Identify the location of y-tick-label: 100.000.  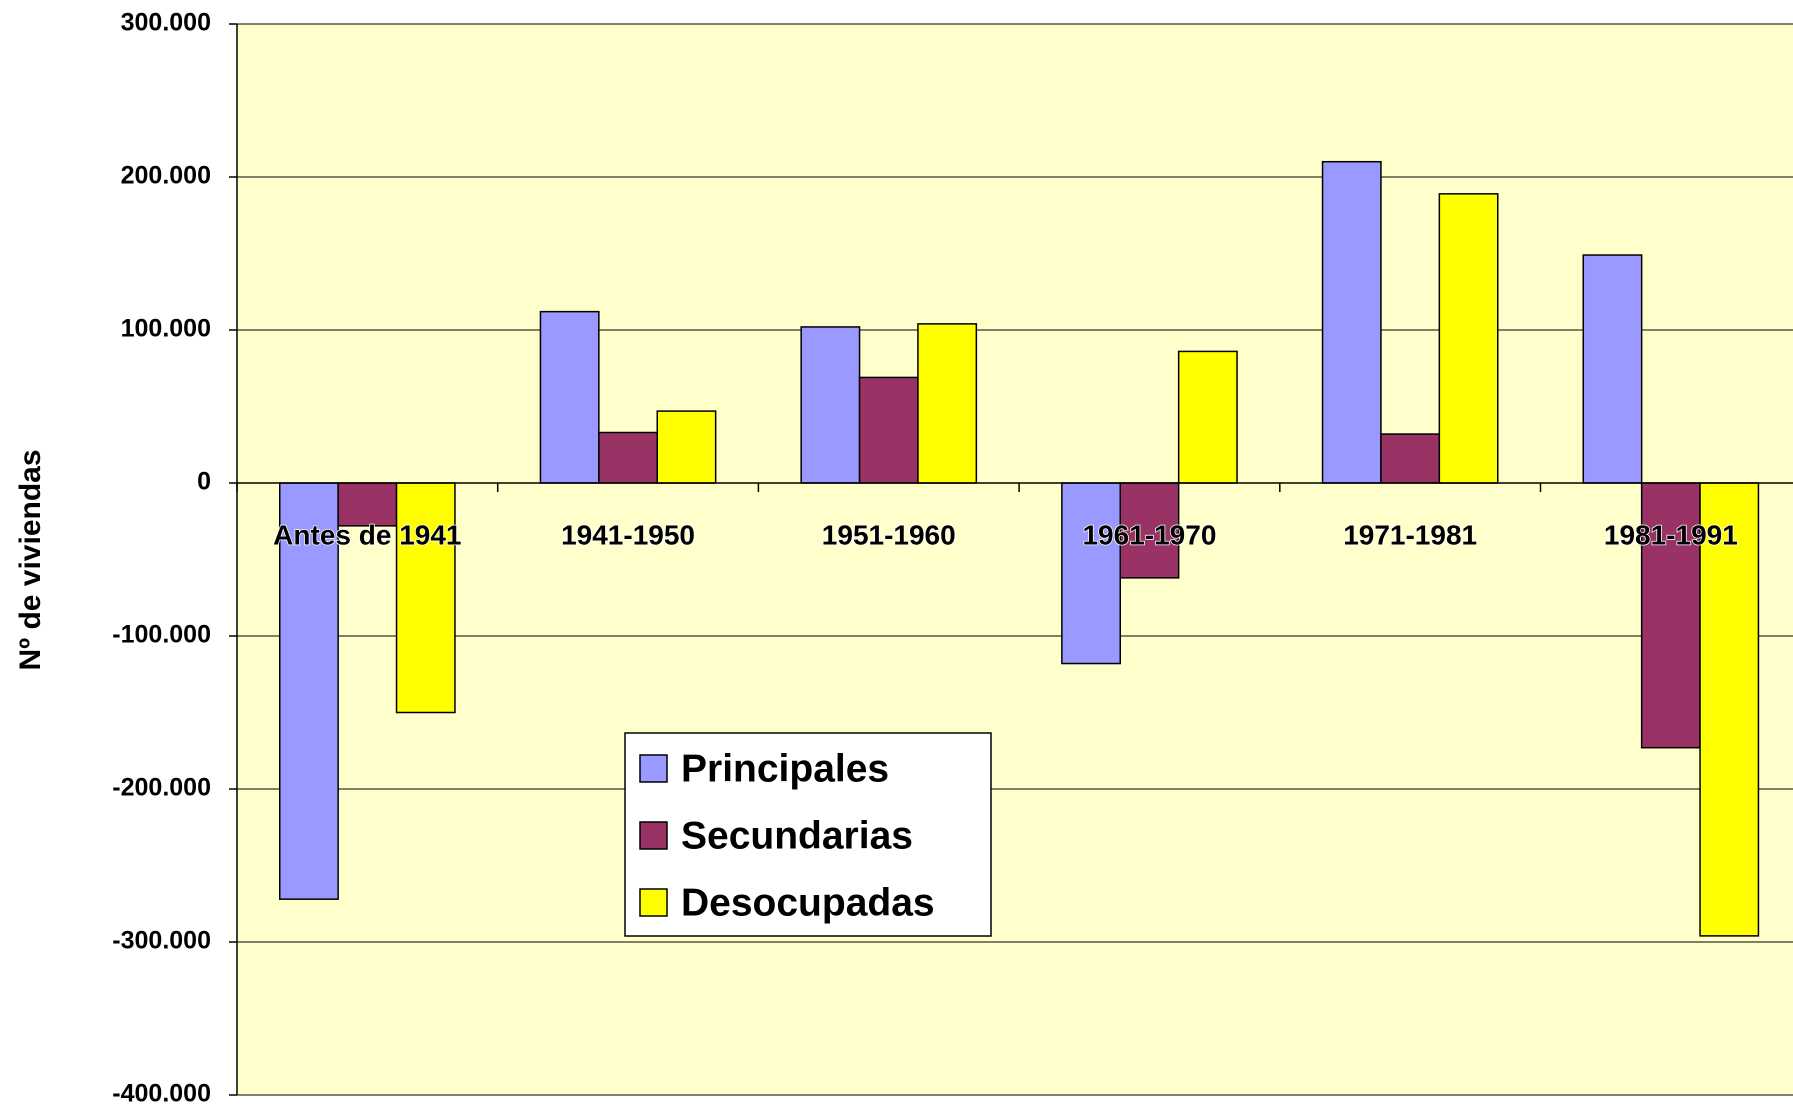
(166, 329).